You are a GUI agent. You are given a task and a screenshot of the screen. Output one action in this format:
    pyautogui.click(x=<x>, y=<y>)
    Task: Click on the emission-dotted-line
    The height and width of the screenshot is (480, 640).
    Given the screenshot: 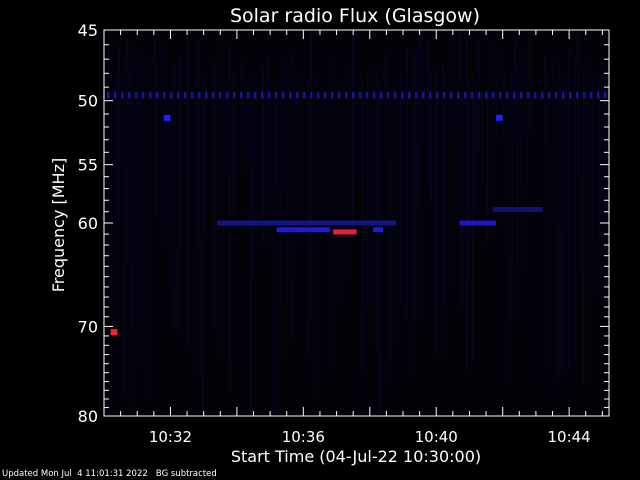 What is the action you would take?
    pyautogui.click(x=357, y=95)
    